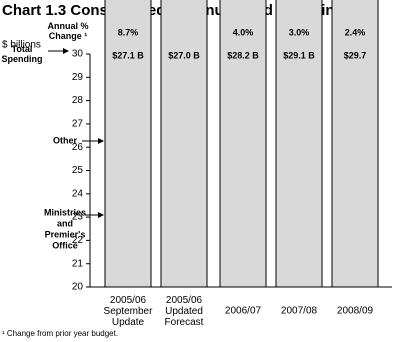  I want to click on total-spending-label: Total Spending, so click(22, 54).